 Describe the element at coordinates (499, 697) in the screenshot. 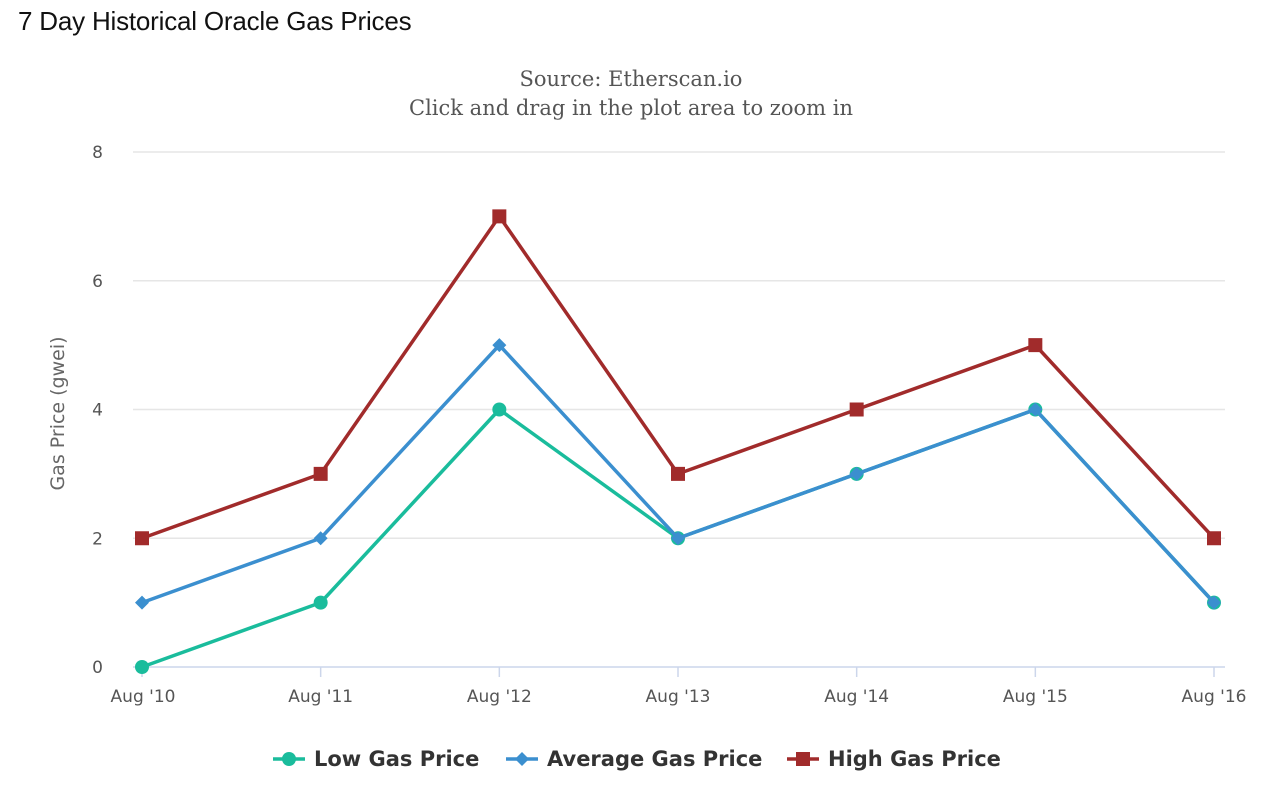

I see `x-tick-label: Aug '12` at that location.